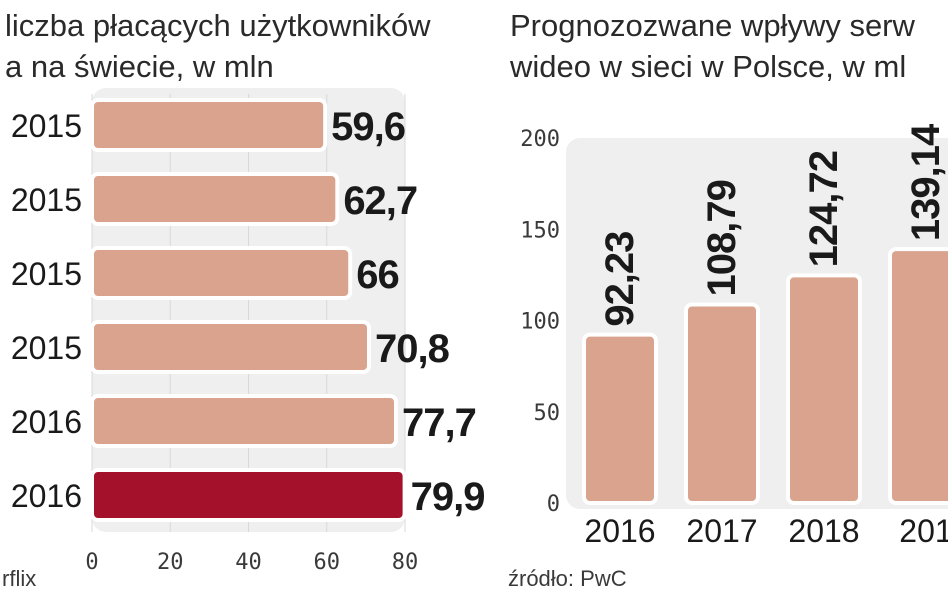 The width and height of the screenshot is (948, 593). I want to click on left-chart-title-line-2: a na świecie, w mln, so click(139, 66).